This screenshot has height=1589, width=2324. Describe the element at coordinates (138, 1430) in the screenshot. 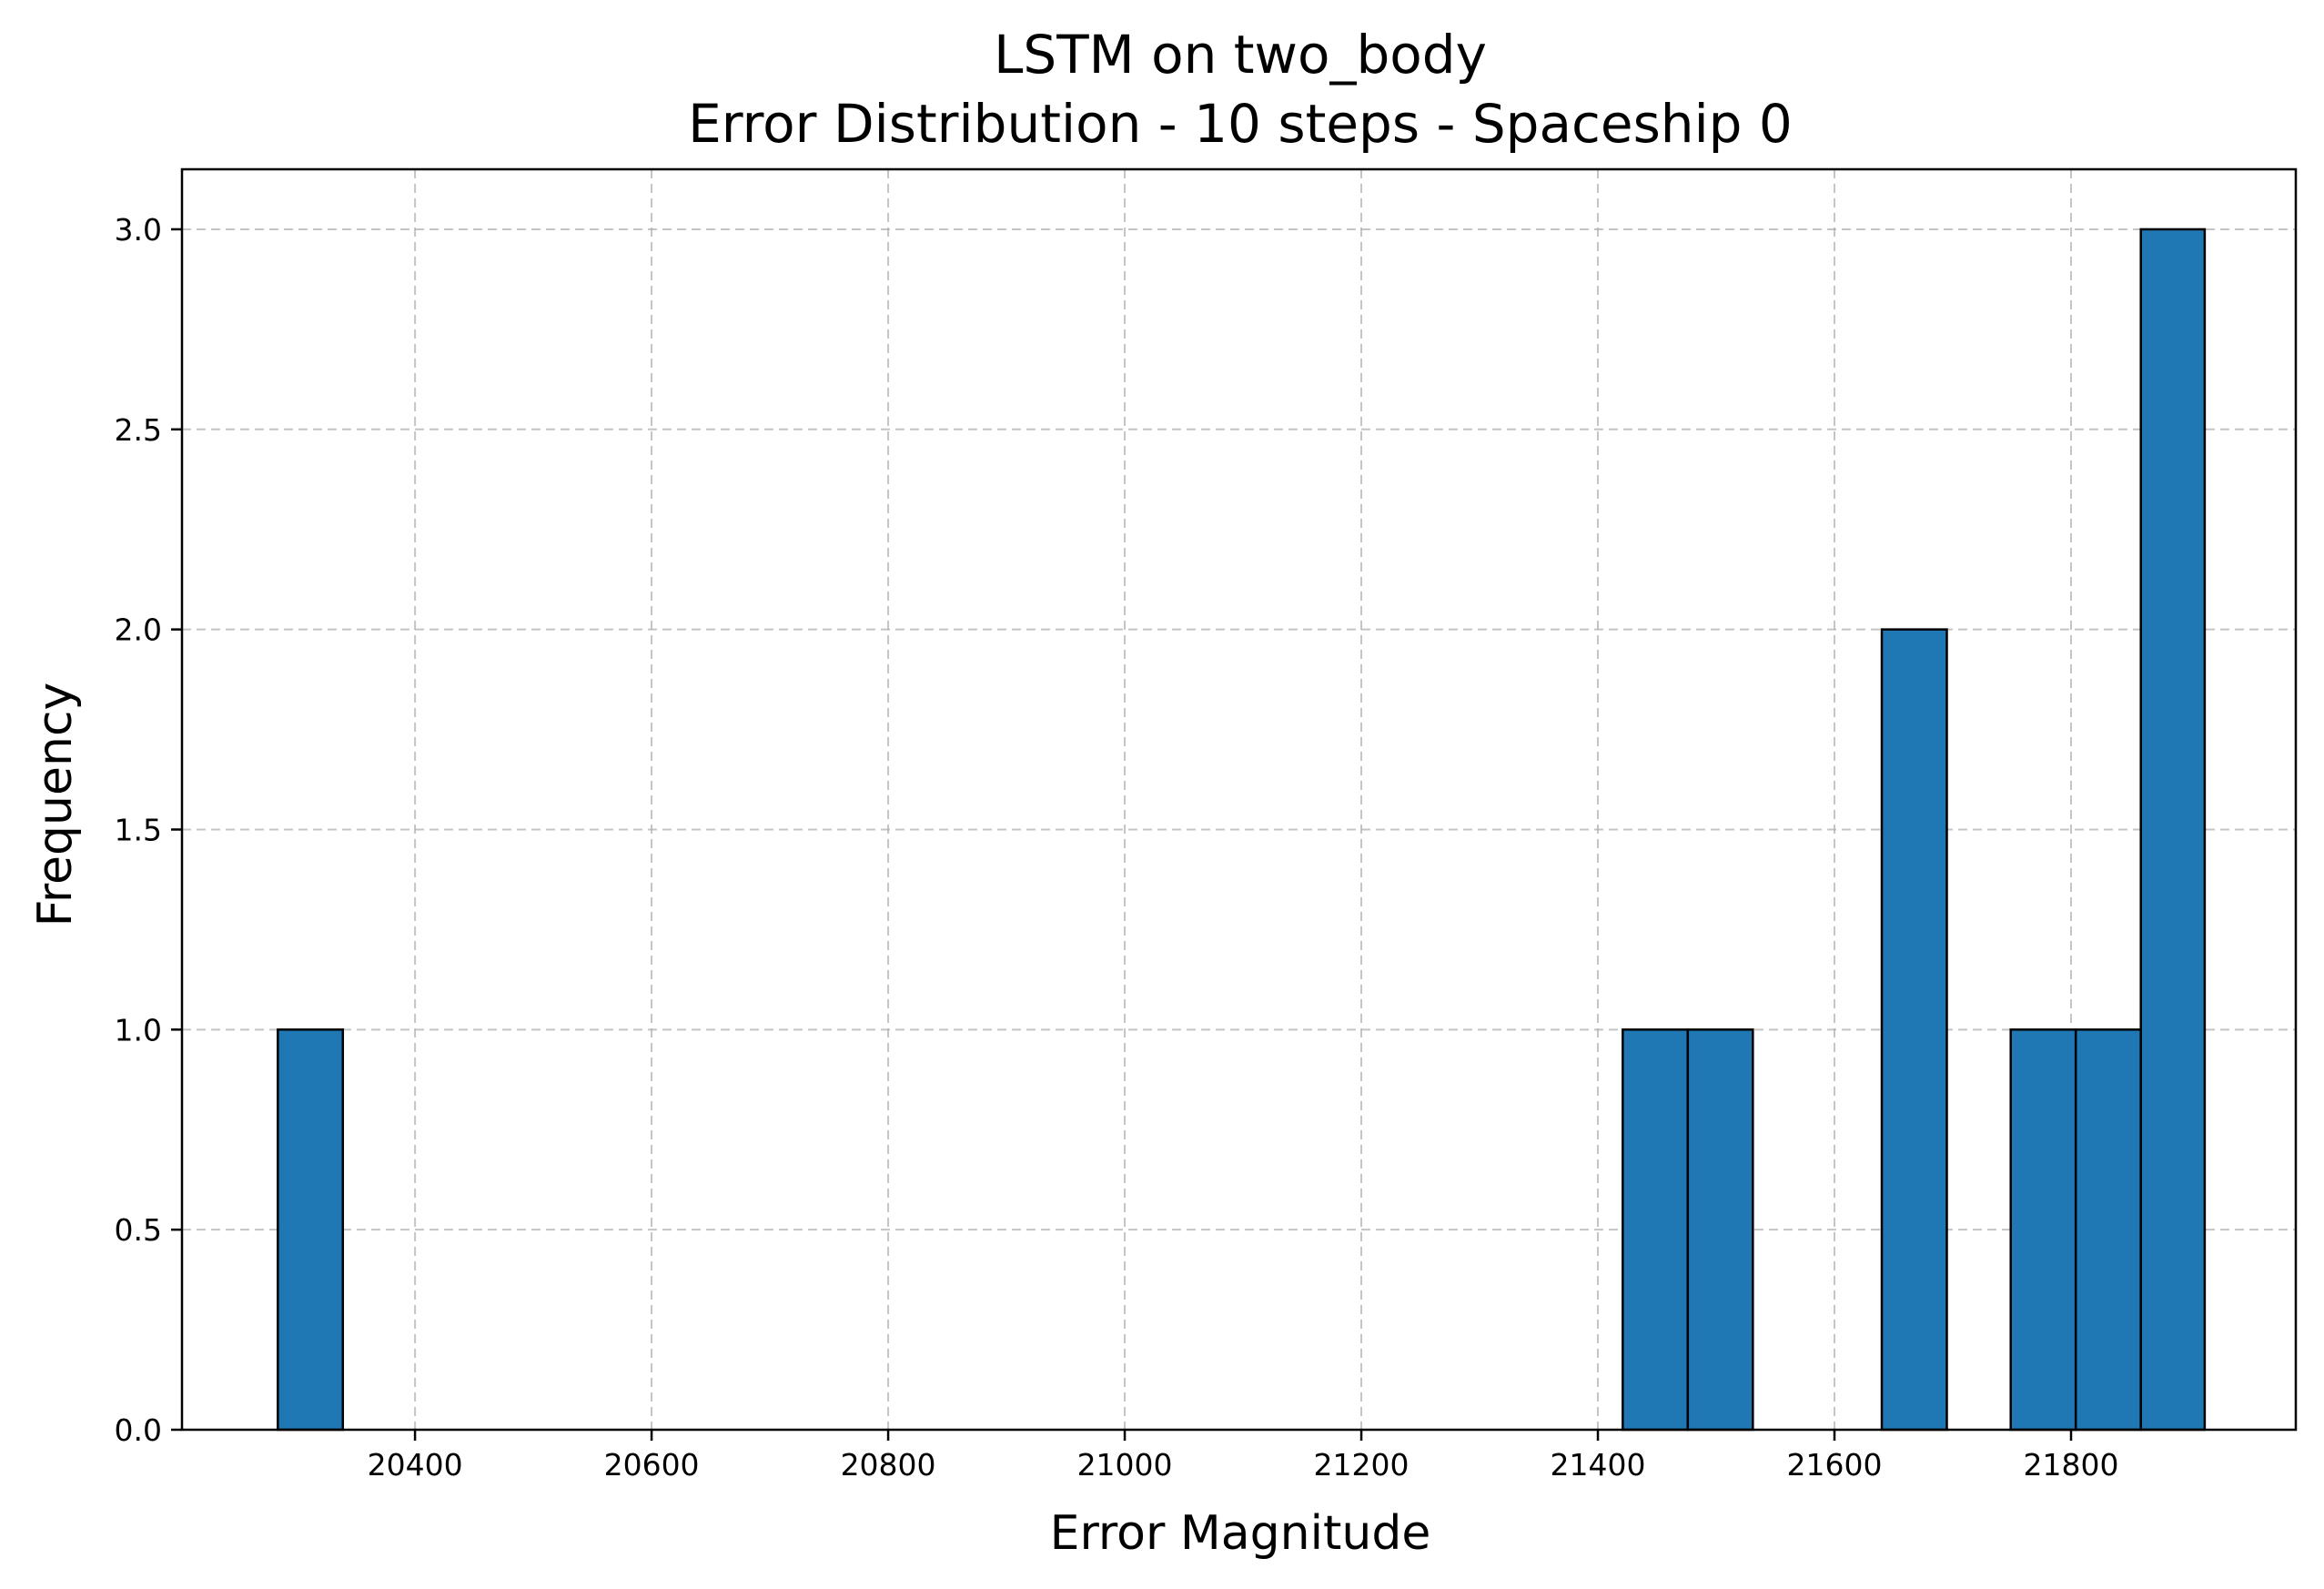

I see `y-tick-label-0: 0.0` at that location.